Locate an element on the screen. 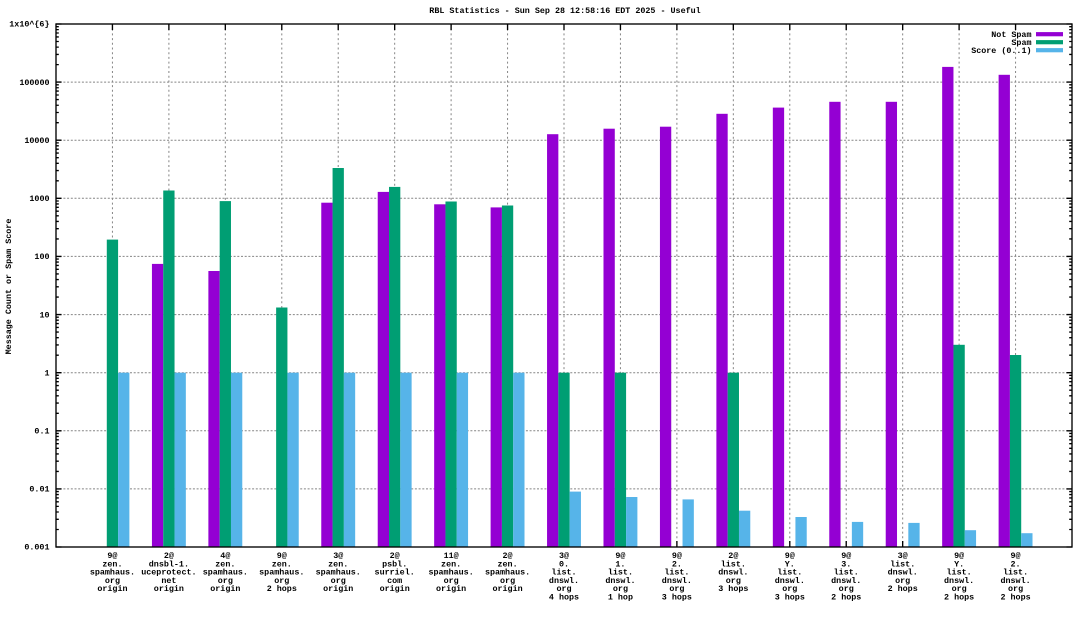  svg-text: Message Count or Spam Score is located at coordinates (9, 287).